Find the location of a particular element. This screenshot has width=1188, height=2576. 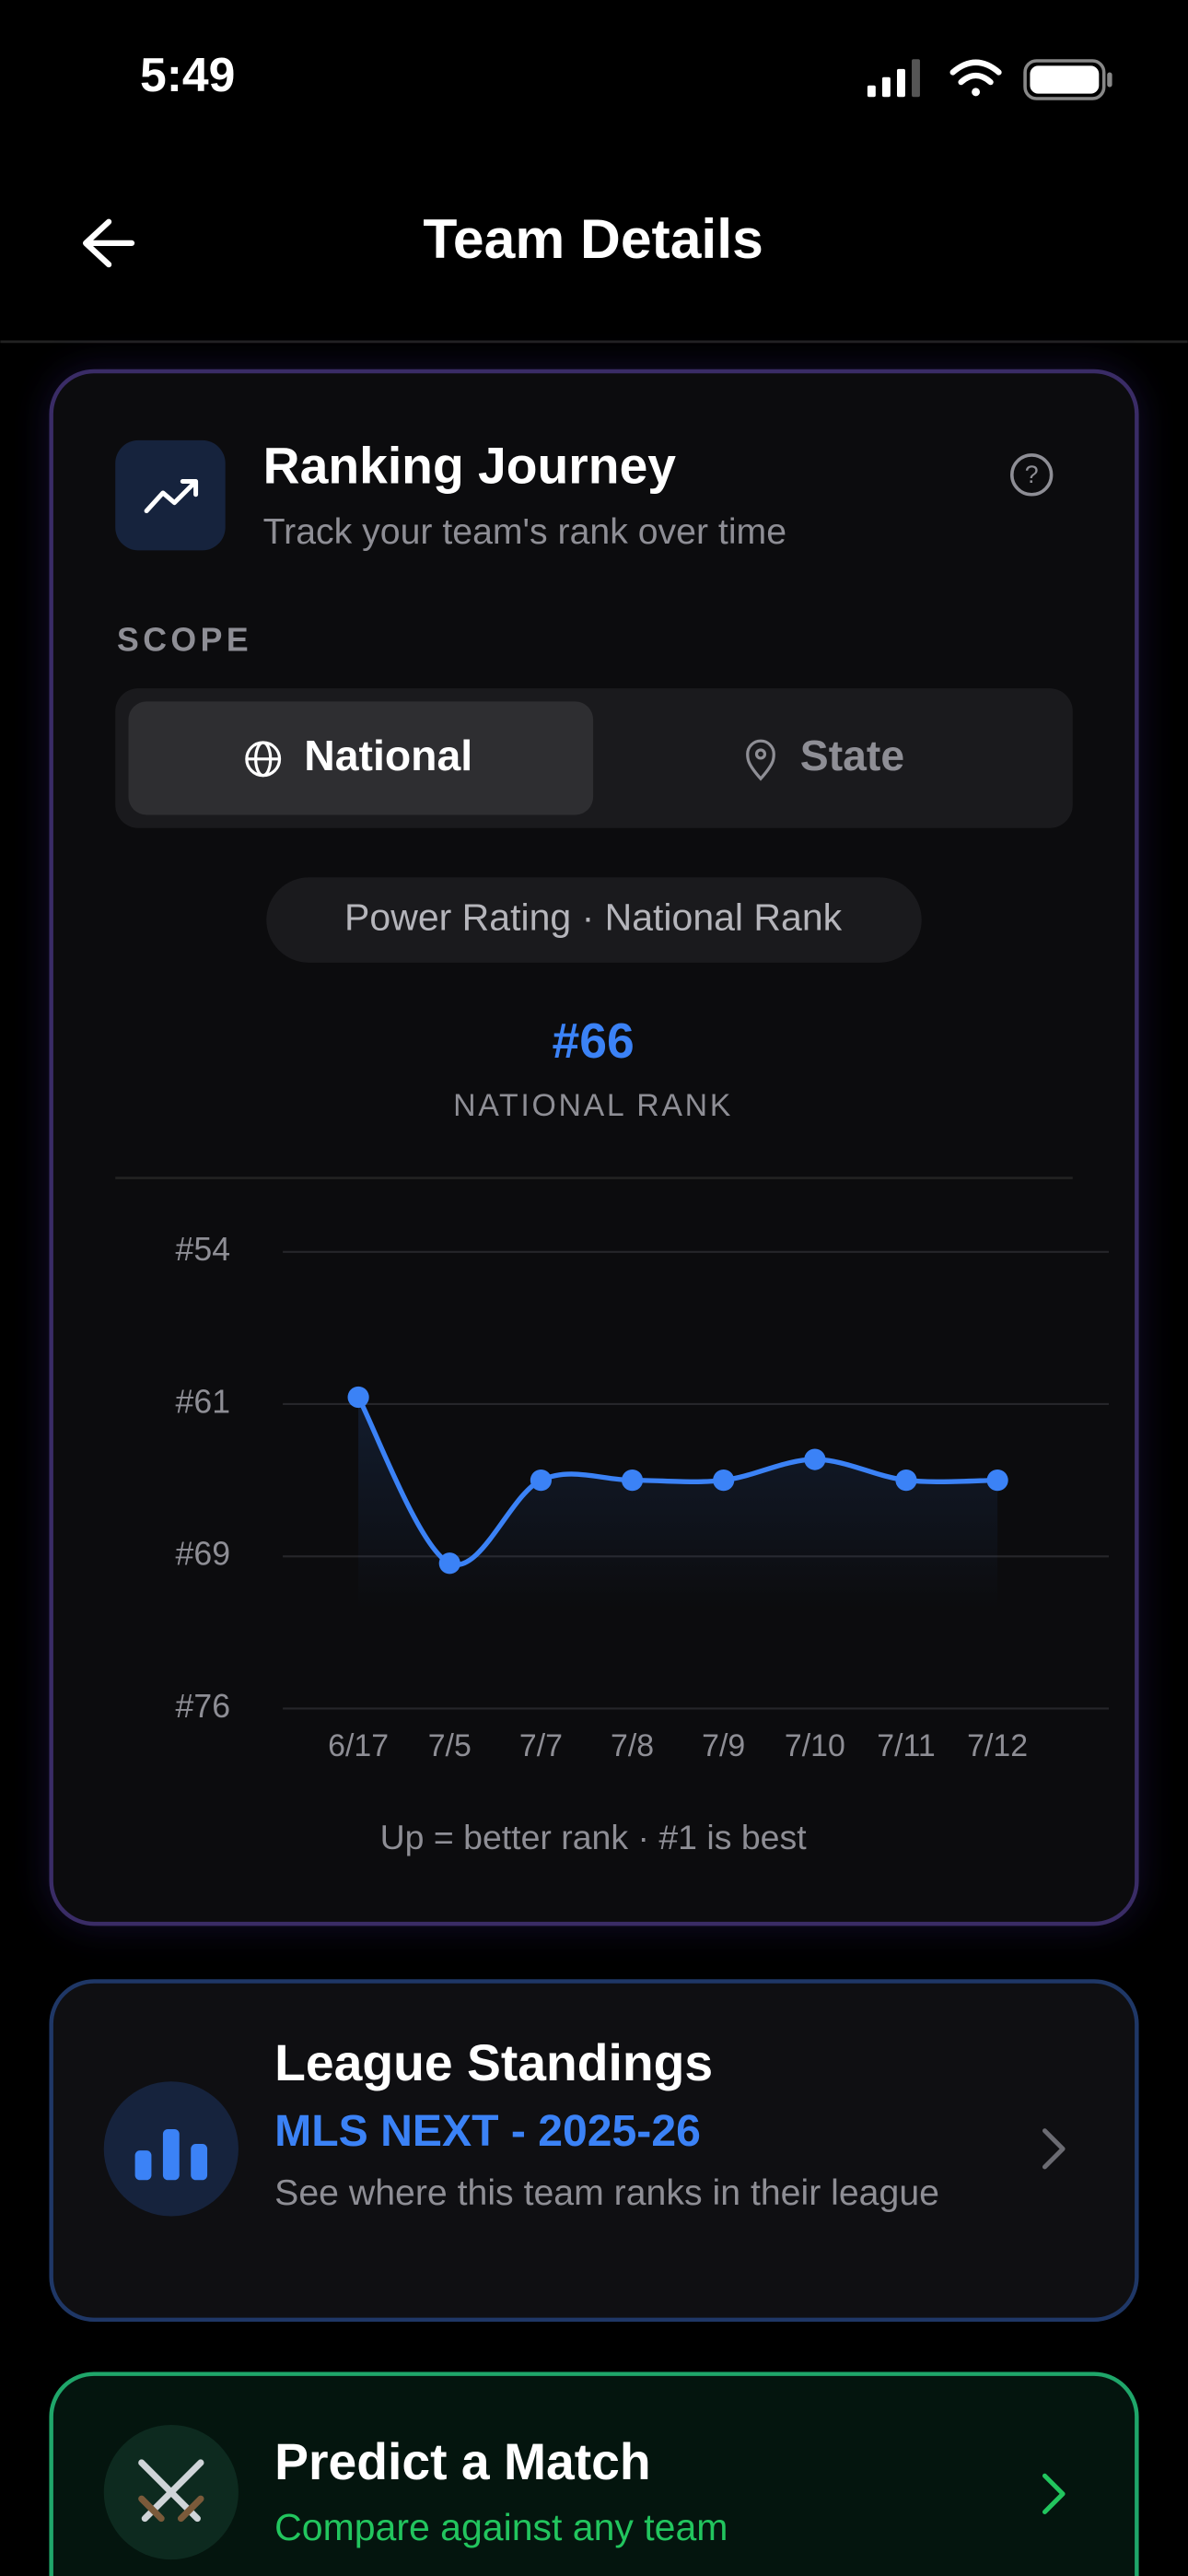

battery-icon is located at coordinates (1067, 79).